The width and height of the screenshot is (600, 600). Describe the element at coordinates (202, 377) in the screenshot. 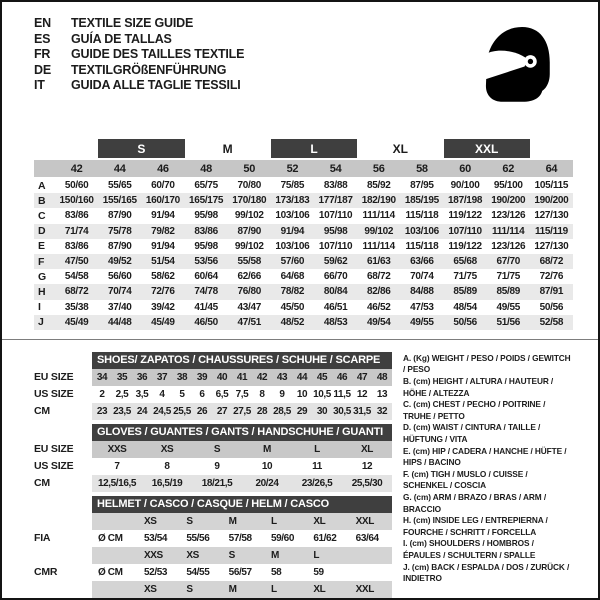

I see `size-value: 39` at that location.